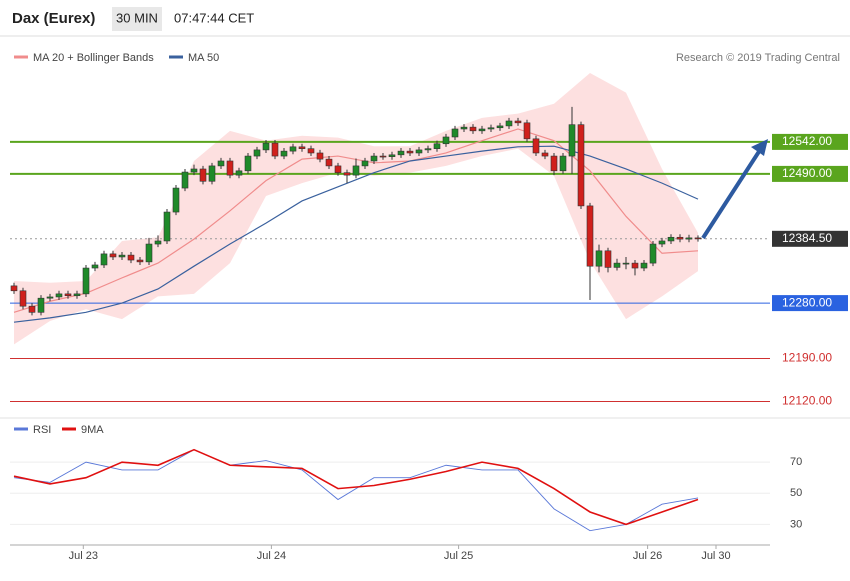 This screenshot has height=581, width=850. I want to click on attribution: Research © 2019 Trading Central, so click(758, 58).